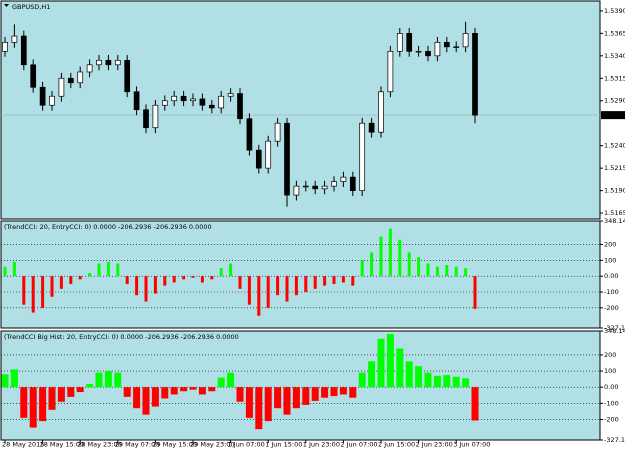 The width and height of the screenshot is (625, 449). What do you see at coordinates (610, 371) in the screenshot?
I see `y-tick-label: 100` at bounding box center [610, 371].